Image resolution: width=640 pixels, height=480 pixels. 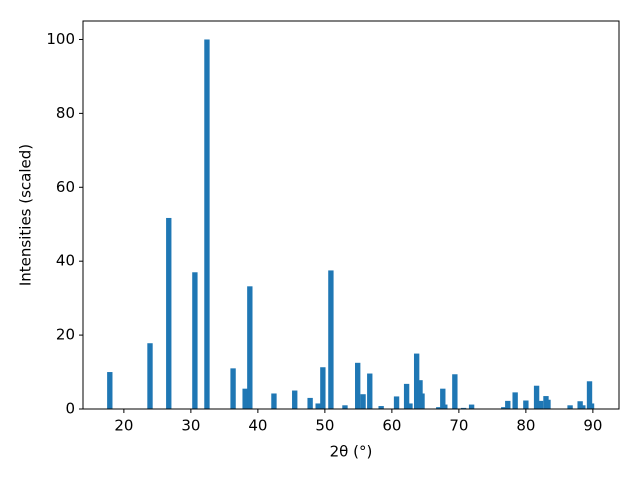 I want to click on y-tick-label: 100, so click(x=60, y=39).